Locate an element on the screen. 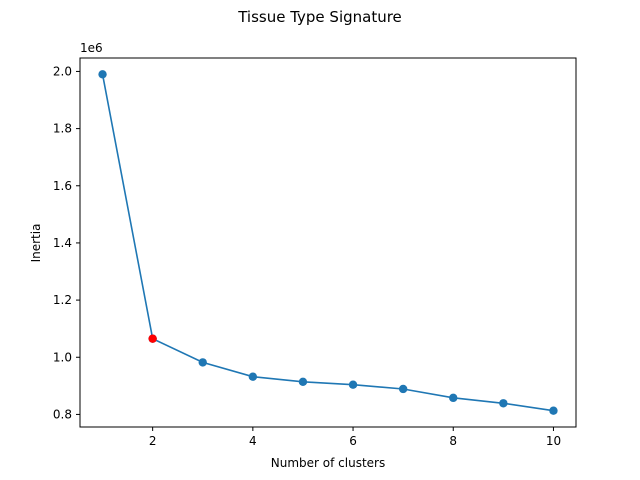  x-tick-label: 2 is located at coordinates (153, 441).